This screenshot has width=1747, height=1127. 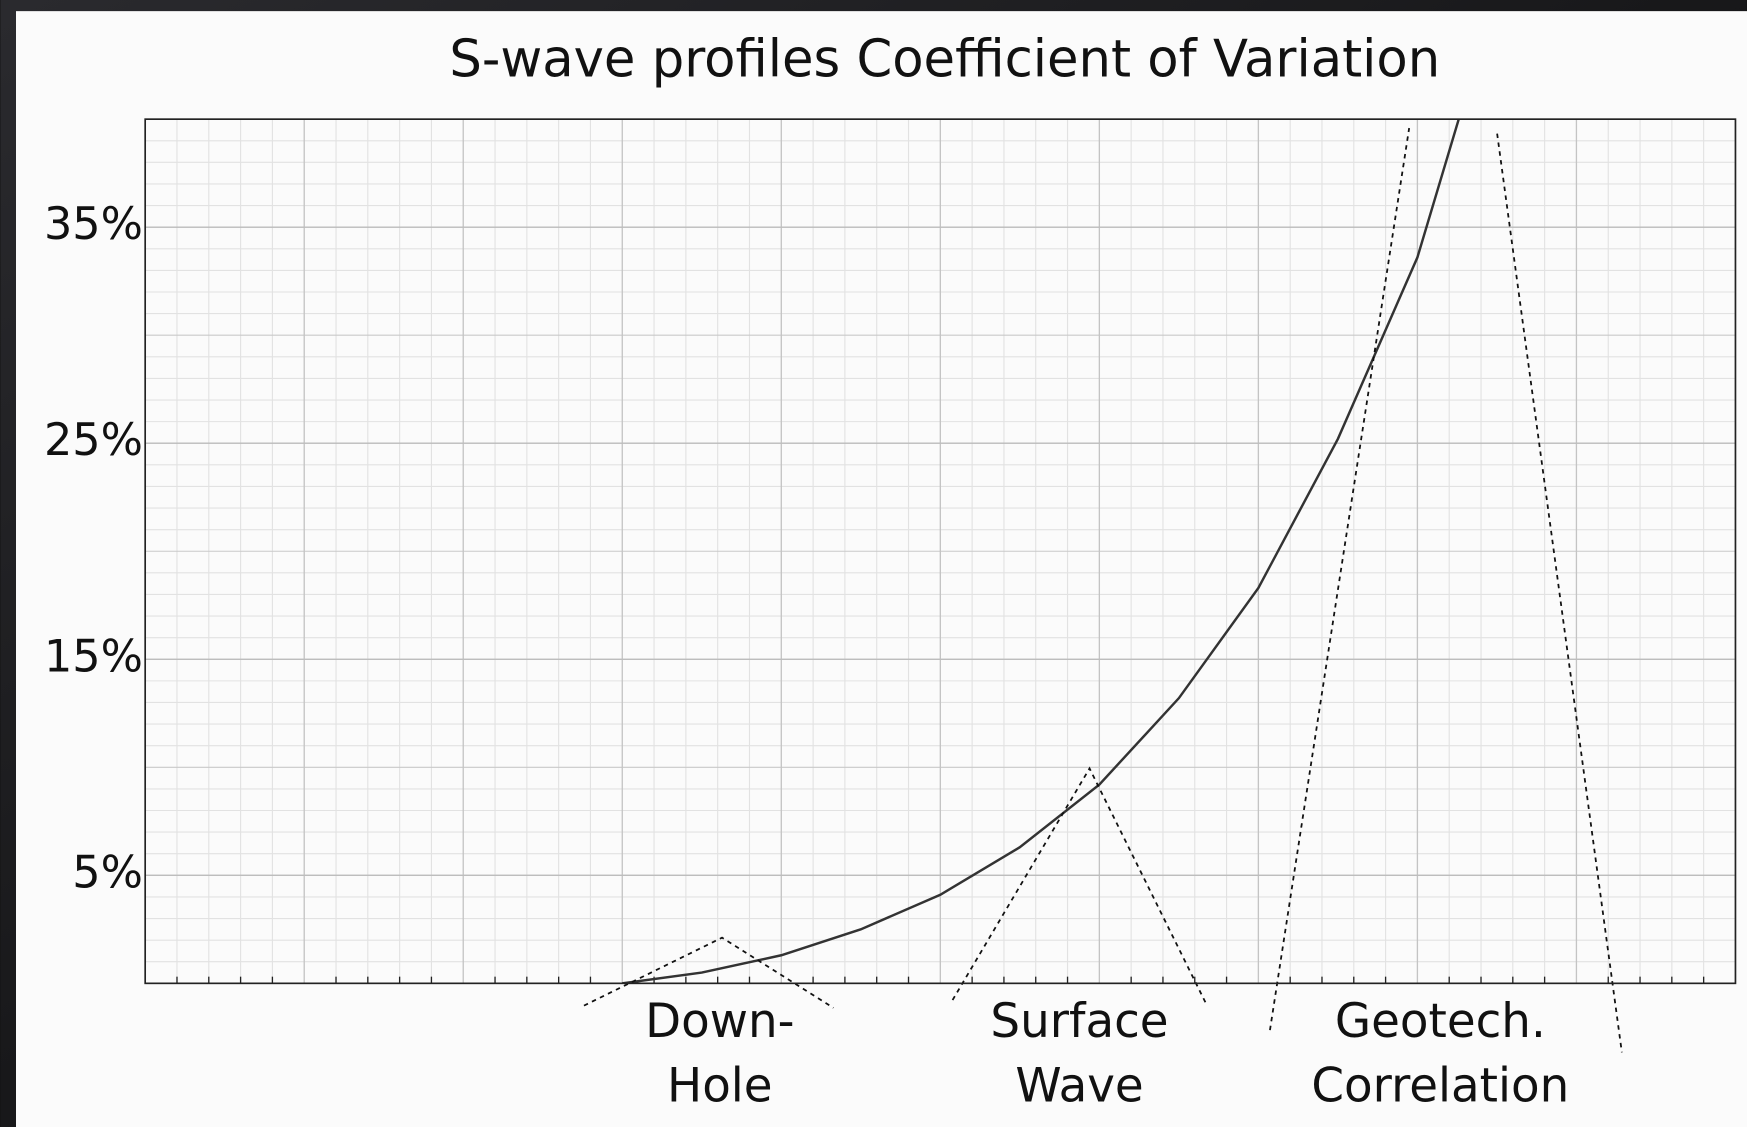 What do you see at coordinates (93, 656) in the screenshot?
I see `y-tick-label: 15%` at bounding box center [93, 656].